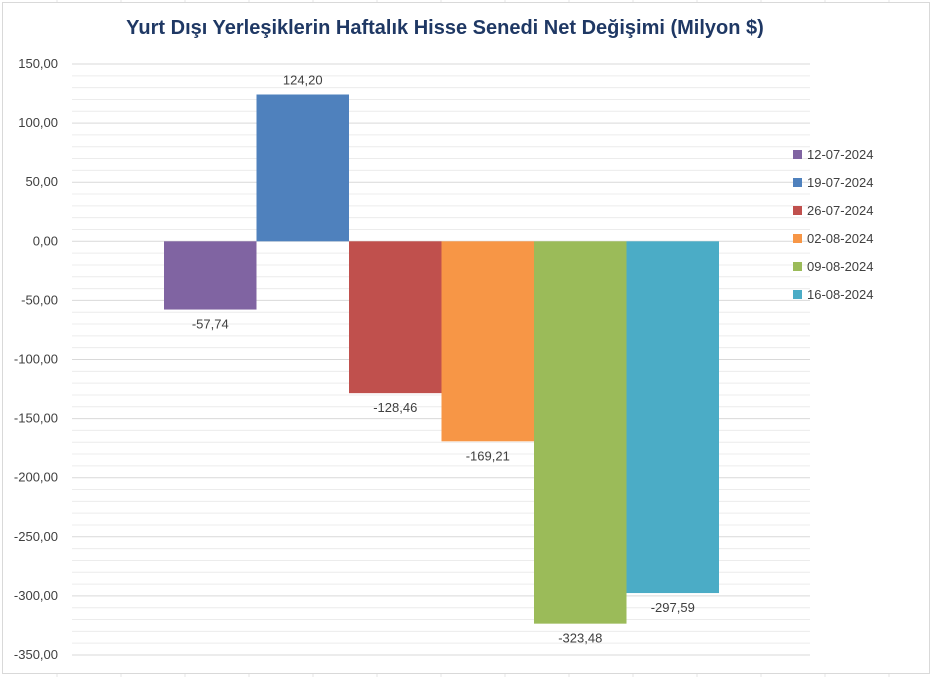 This screenshot has height=677, width=935. What do you see at coordinates (36, 536) in the screenshot?
I see `y-tick-label: -250,00` at bounding box center [36, 536].